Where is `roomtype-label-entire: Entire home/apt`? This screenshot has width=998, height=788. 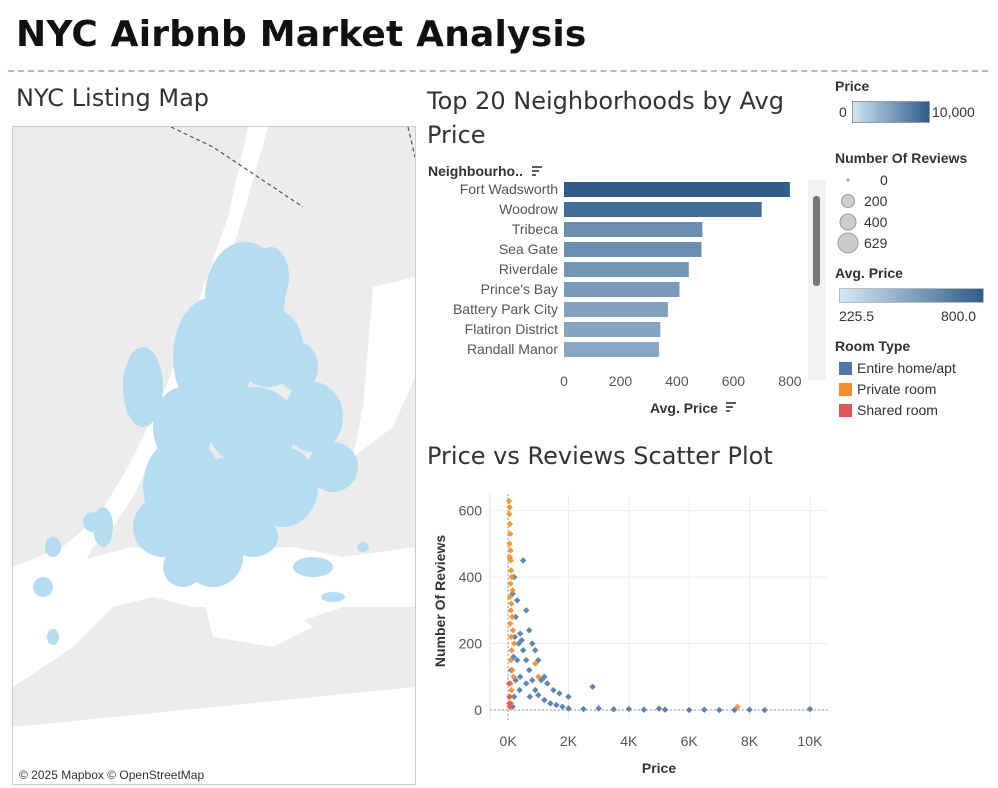
roomtype-label-entire: Entire home/apt is located at coordinates (906, 368).